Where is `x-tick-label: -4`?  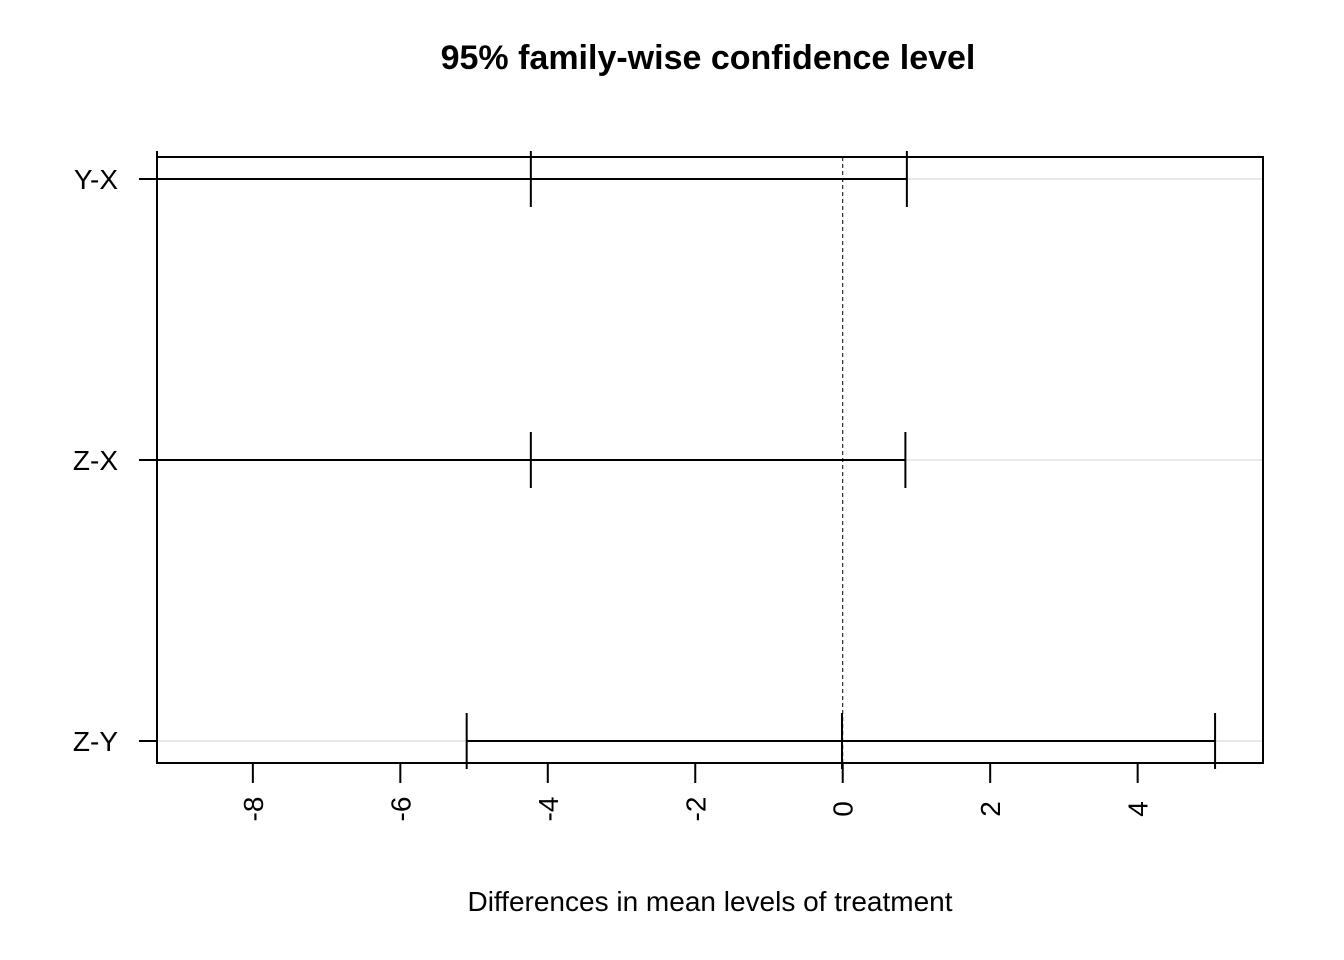
x-tick-label: -4 is located at coordinates (548, 809).